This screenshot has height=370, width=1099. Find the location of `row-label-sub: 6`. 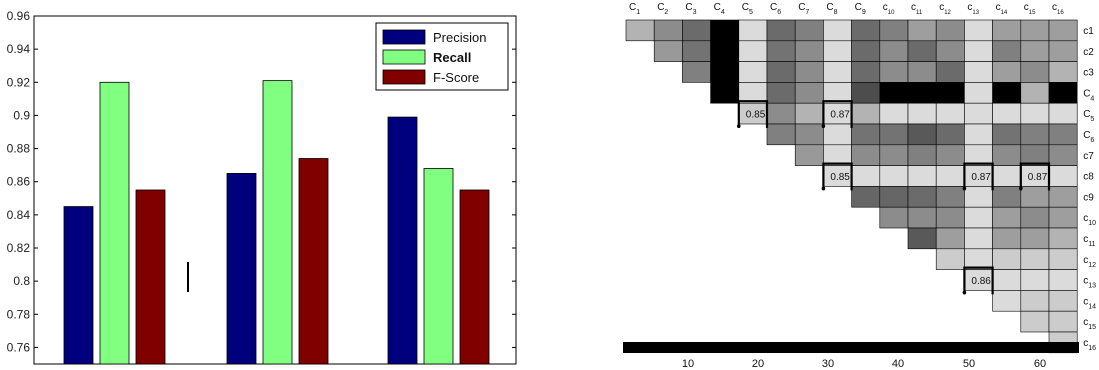

row-label-sub: 6 is located at coordinates (1092, 140).